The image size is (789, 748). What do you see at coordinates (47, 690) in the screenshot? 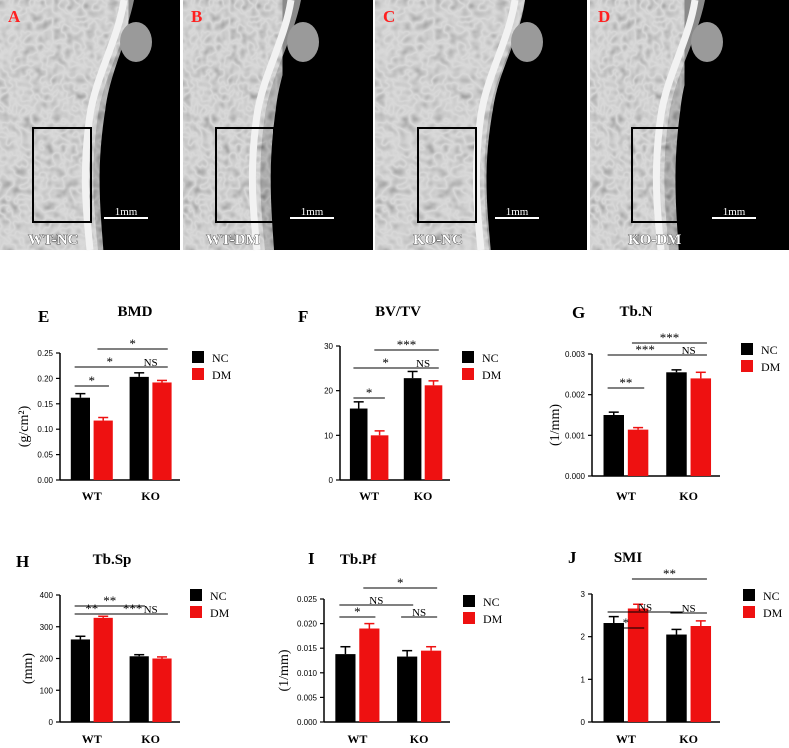
I see `y-tick-label: 100` at bounding box center [47, 690].